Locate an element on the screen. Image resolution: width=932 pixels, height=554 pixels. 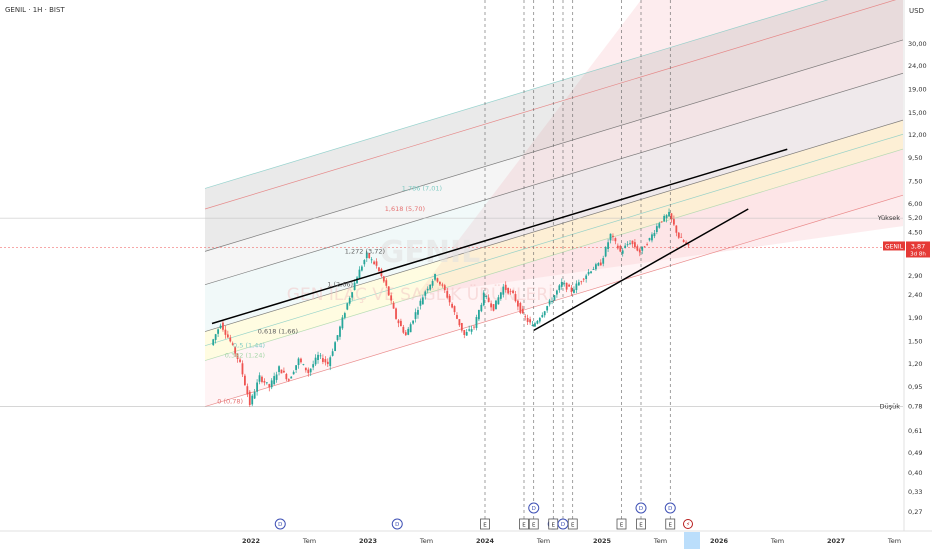
y-tick-label: 12,00 is located at coordinates (917, 135).